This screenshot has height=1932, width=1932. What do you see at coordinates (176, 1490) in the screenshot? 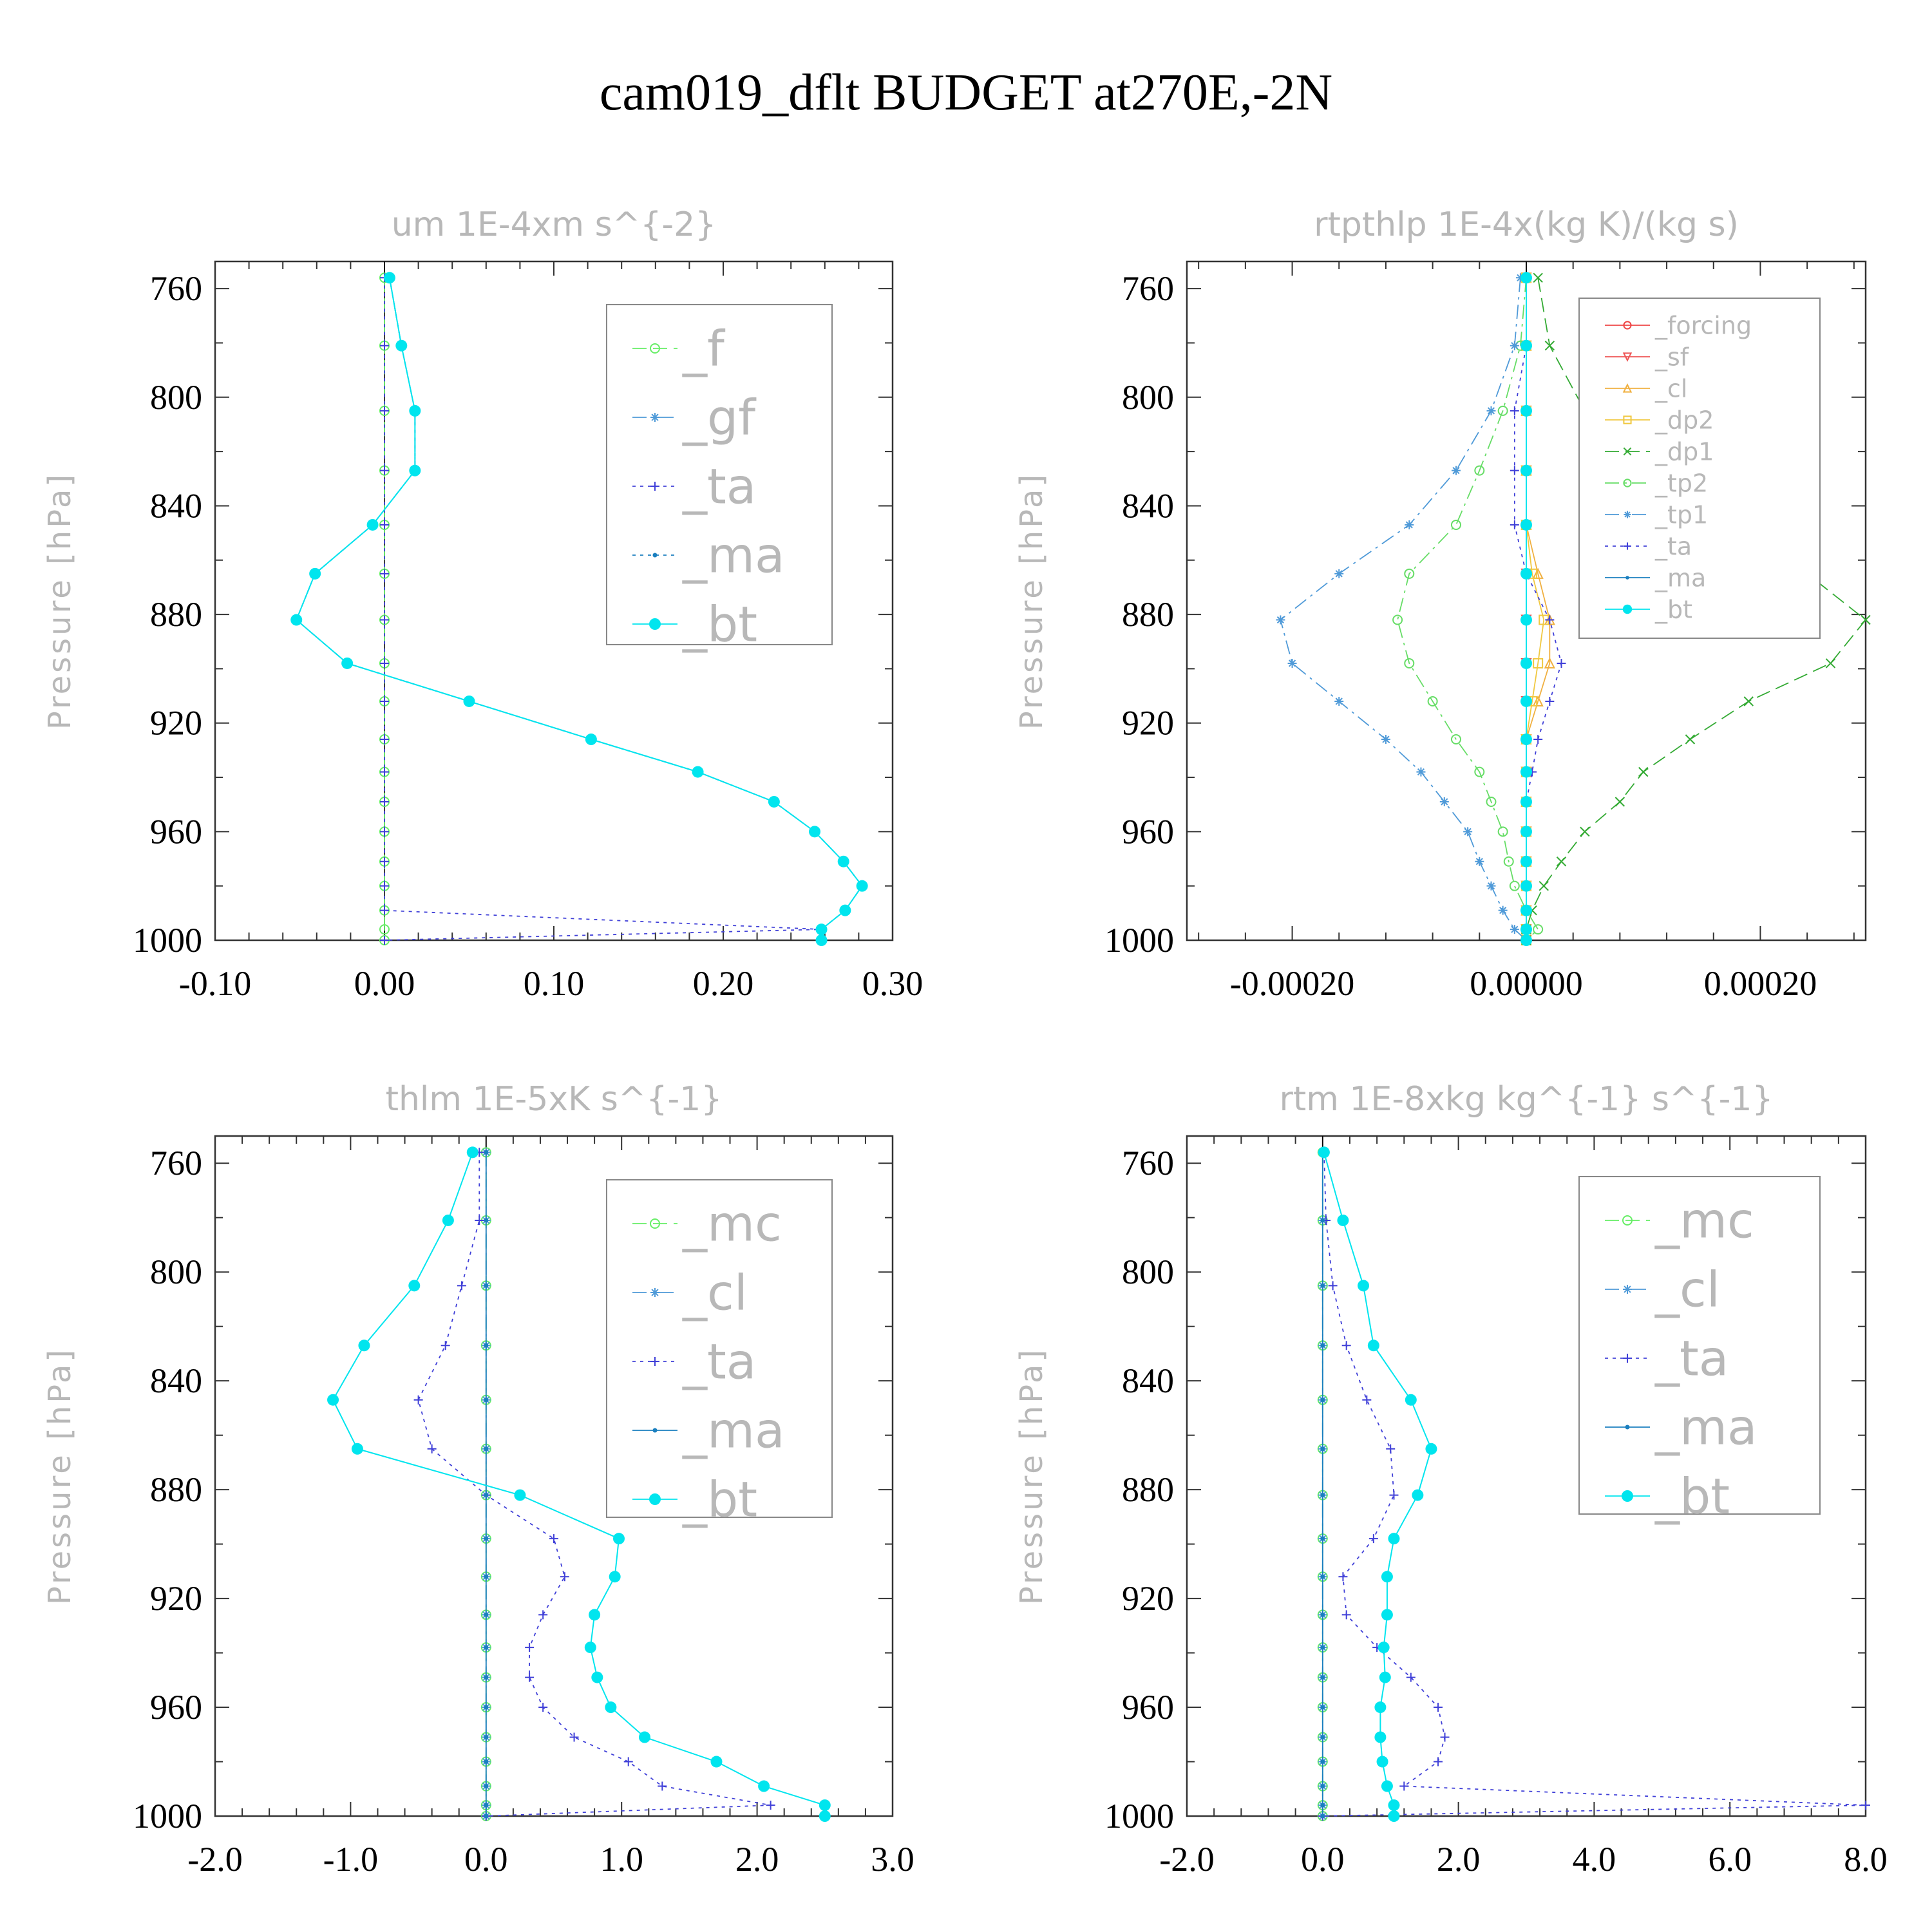
I see `y-tick-label: 880` at bounding box center [176, 1490].